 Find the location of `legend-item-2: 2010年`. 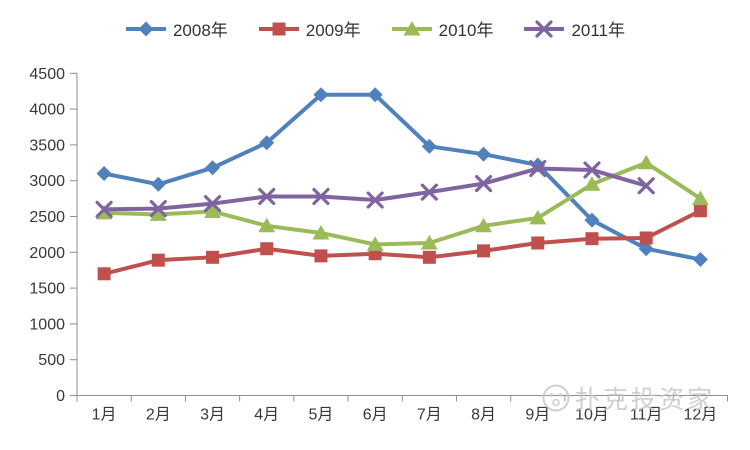

legend-item-2: 2010年 is located at coordinates (442, 28).